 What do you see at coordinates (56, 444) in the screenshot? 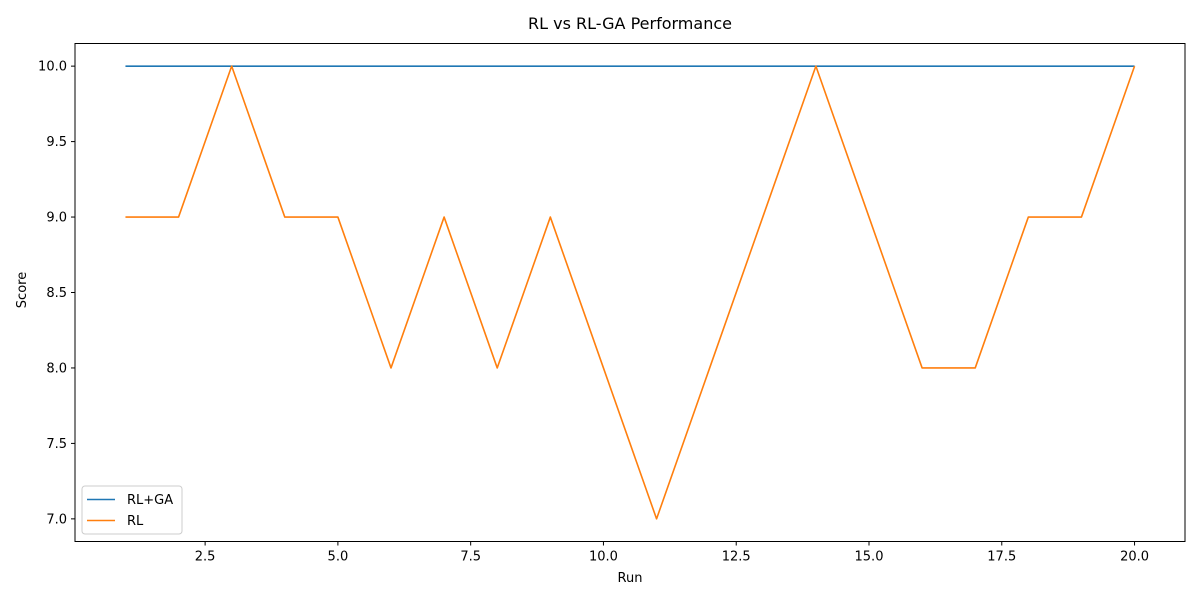
I see `y-tick-label: 7.5` at bounding box center [56, 444].